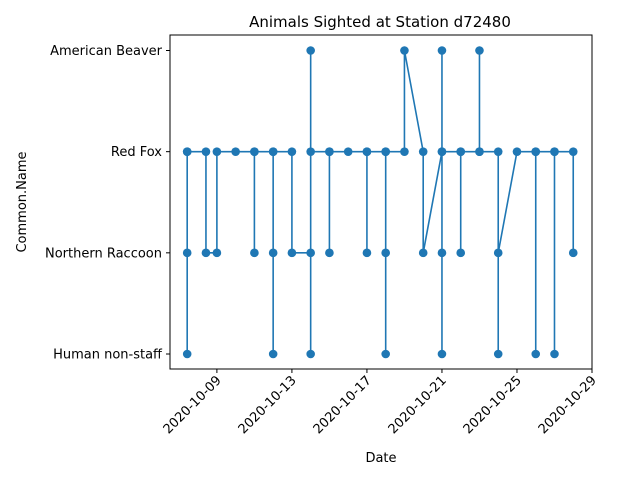  I want to click on y-tick-label: Human non-staff, so click(108, 355).